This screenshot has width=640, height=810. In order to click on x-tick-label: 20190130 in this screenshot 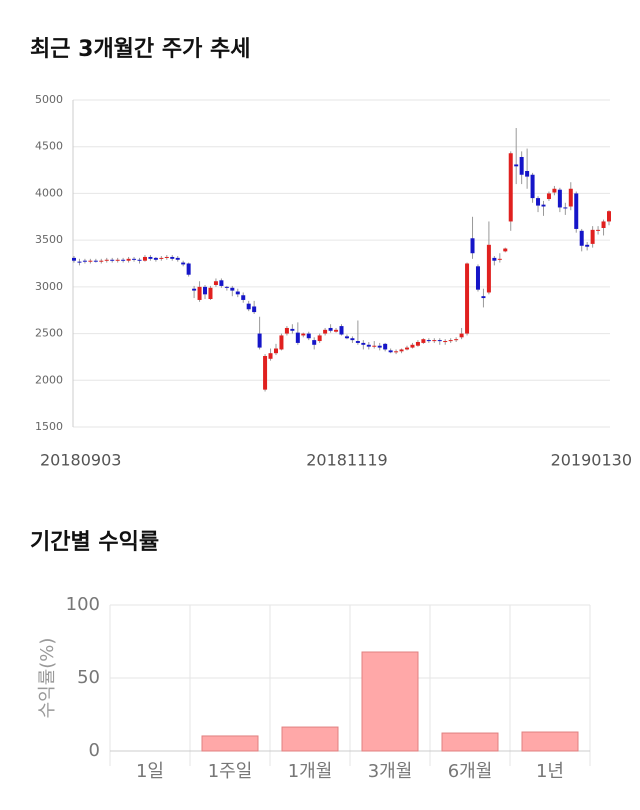, I will do `click(591, 460)`.